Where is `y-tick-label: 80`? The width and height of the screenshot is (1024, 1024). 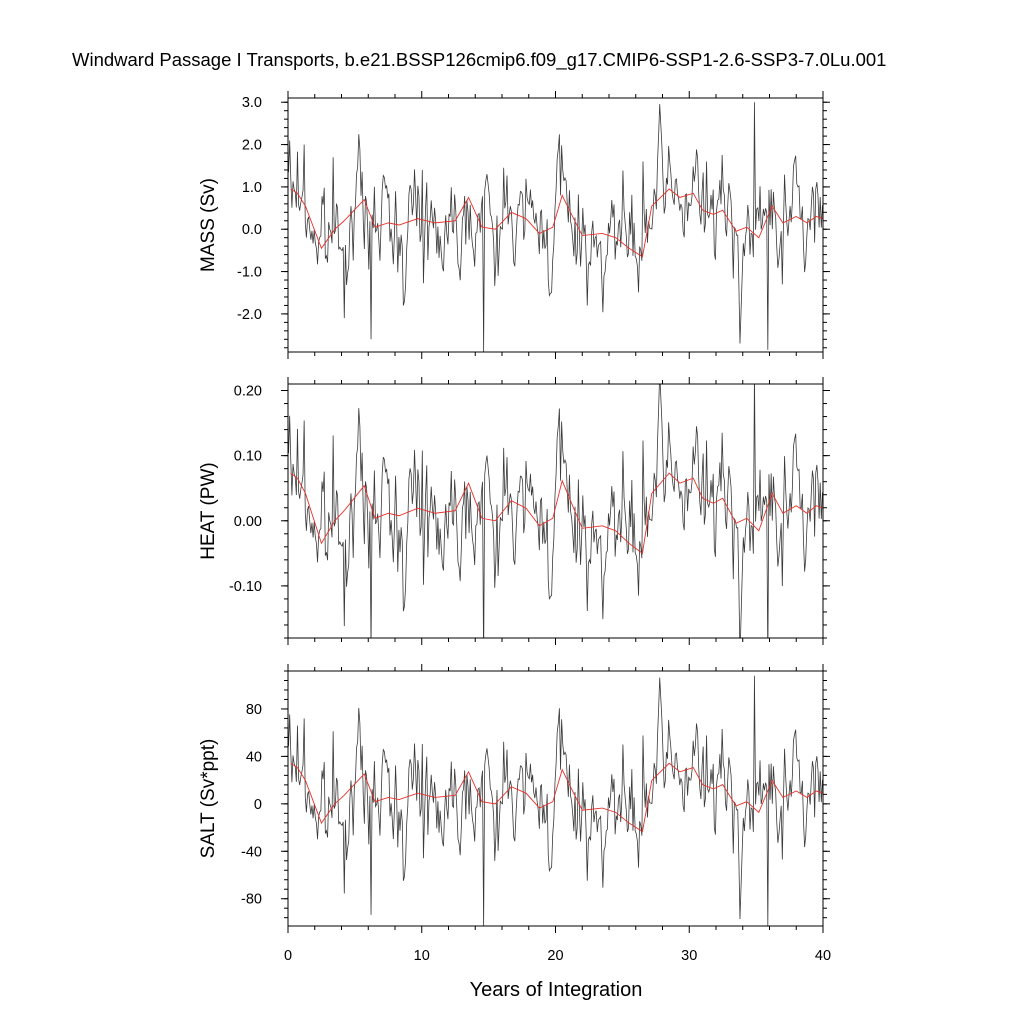 y-tick-label: 80 is located at coordinates (254, 710).